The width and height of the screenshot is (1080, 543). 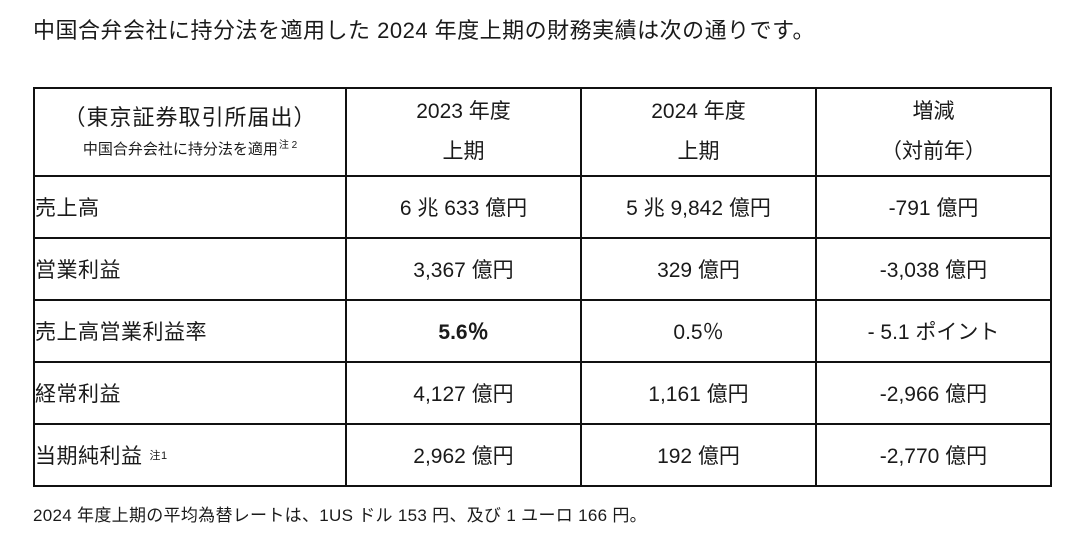 What do you see at coordinates (158, 456) in the screenshot?
I see `row-footnote-ref: 注1` at bounding box center [158, 456].